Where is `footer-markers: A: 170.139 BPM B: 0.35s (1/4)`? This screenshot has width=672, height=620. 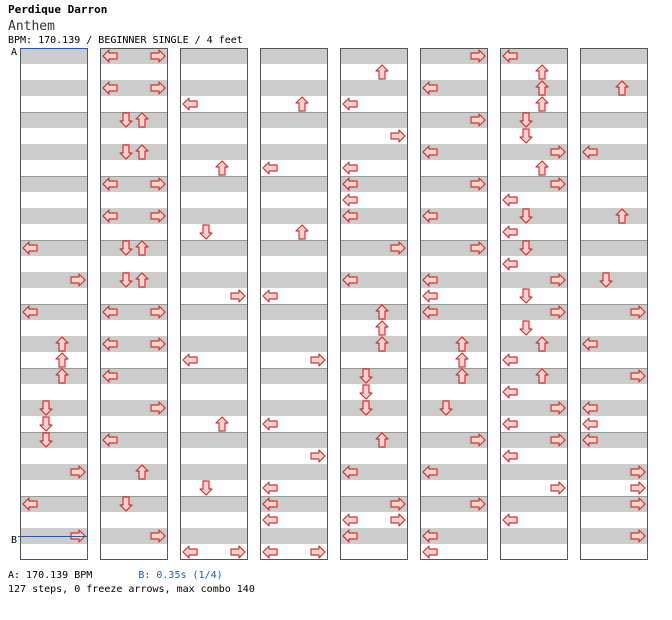 footer-markers: A: 170.139 BPM B: 0.35s (1/4) is located at coordinates (115, 575).